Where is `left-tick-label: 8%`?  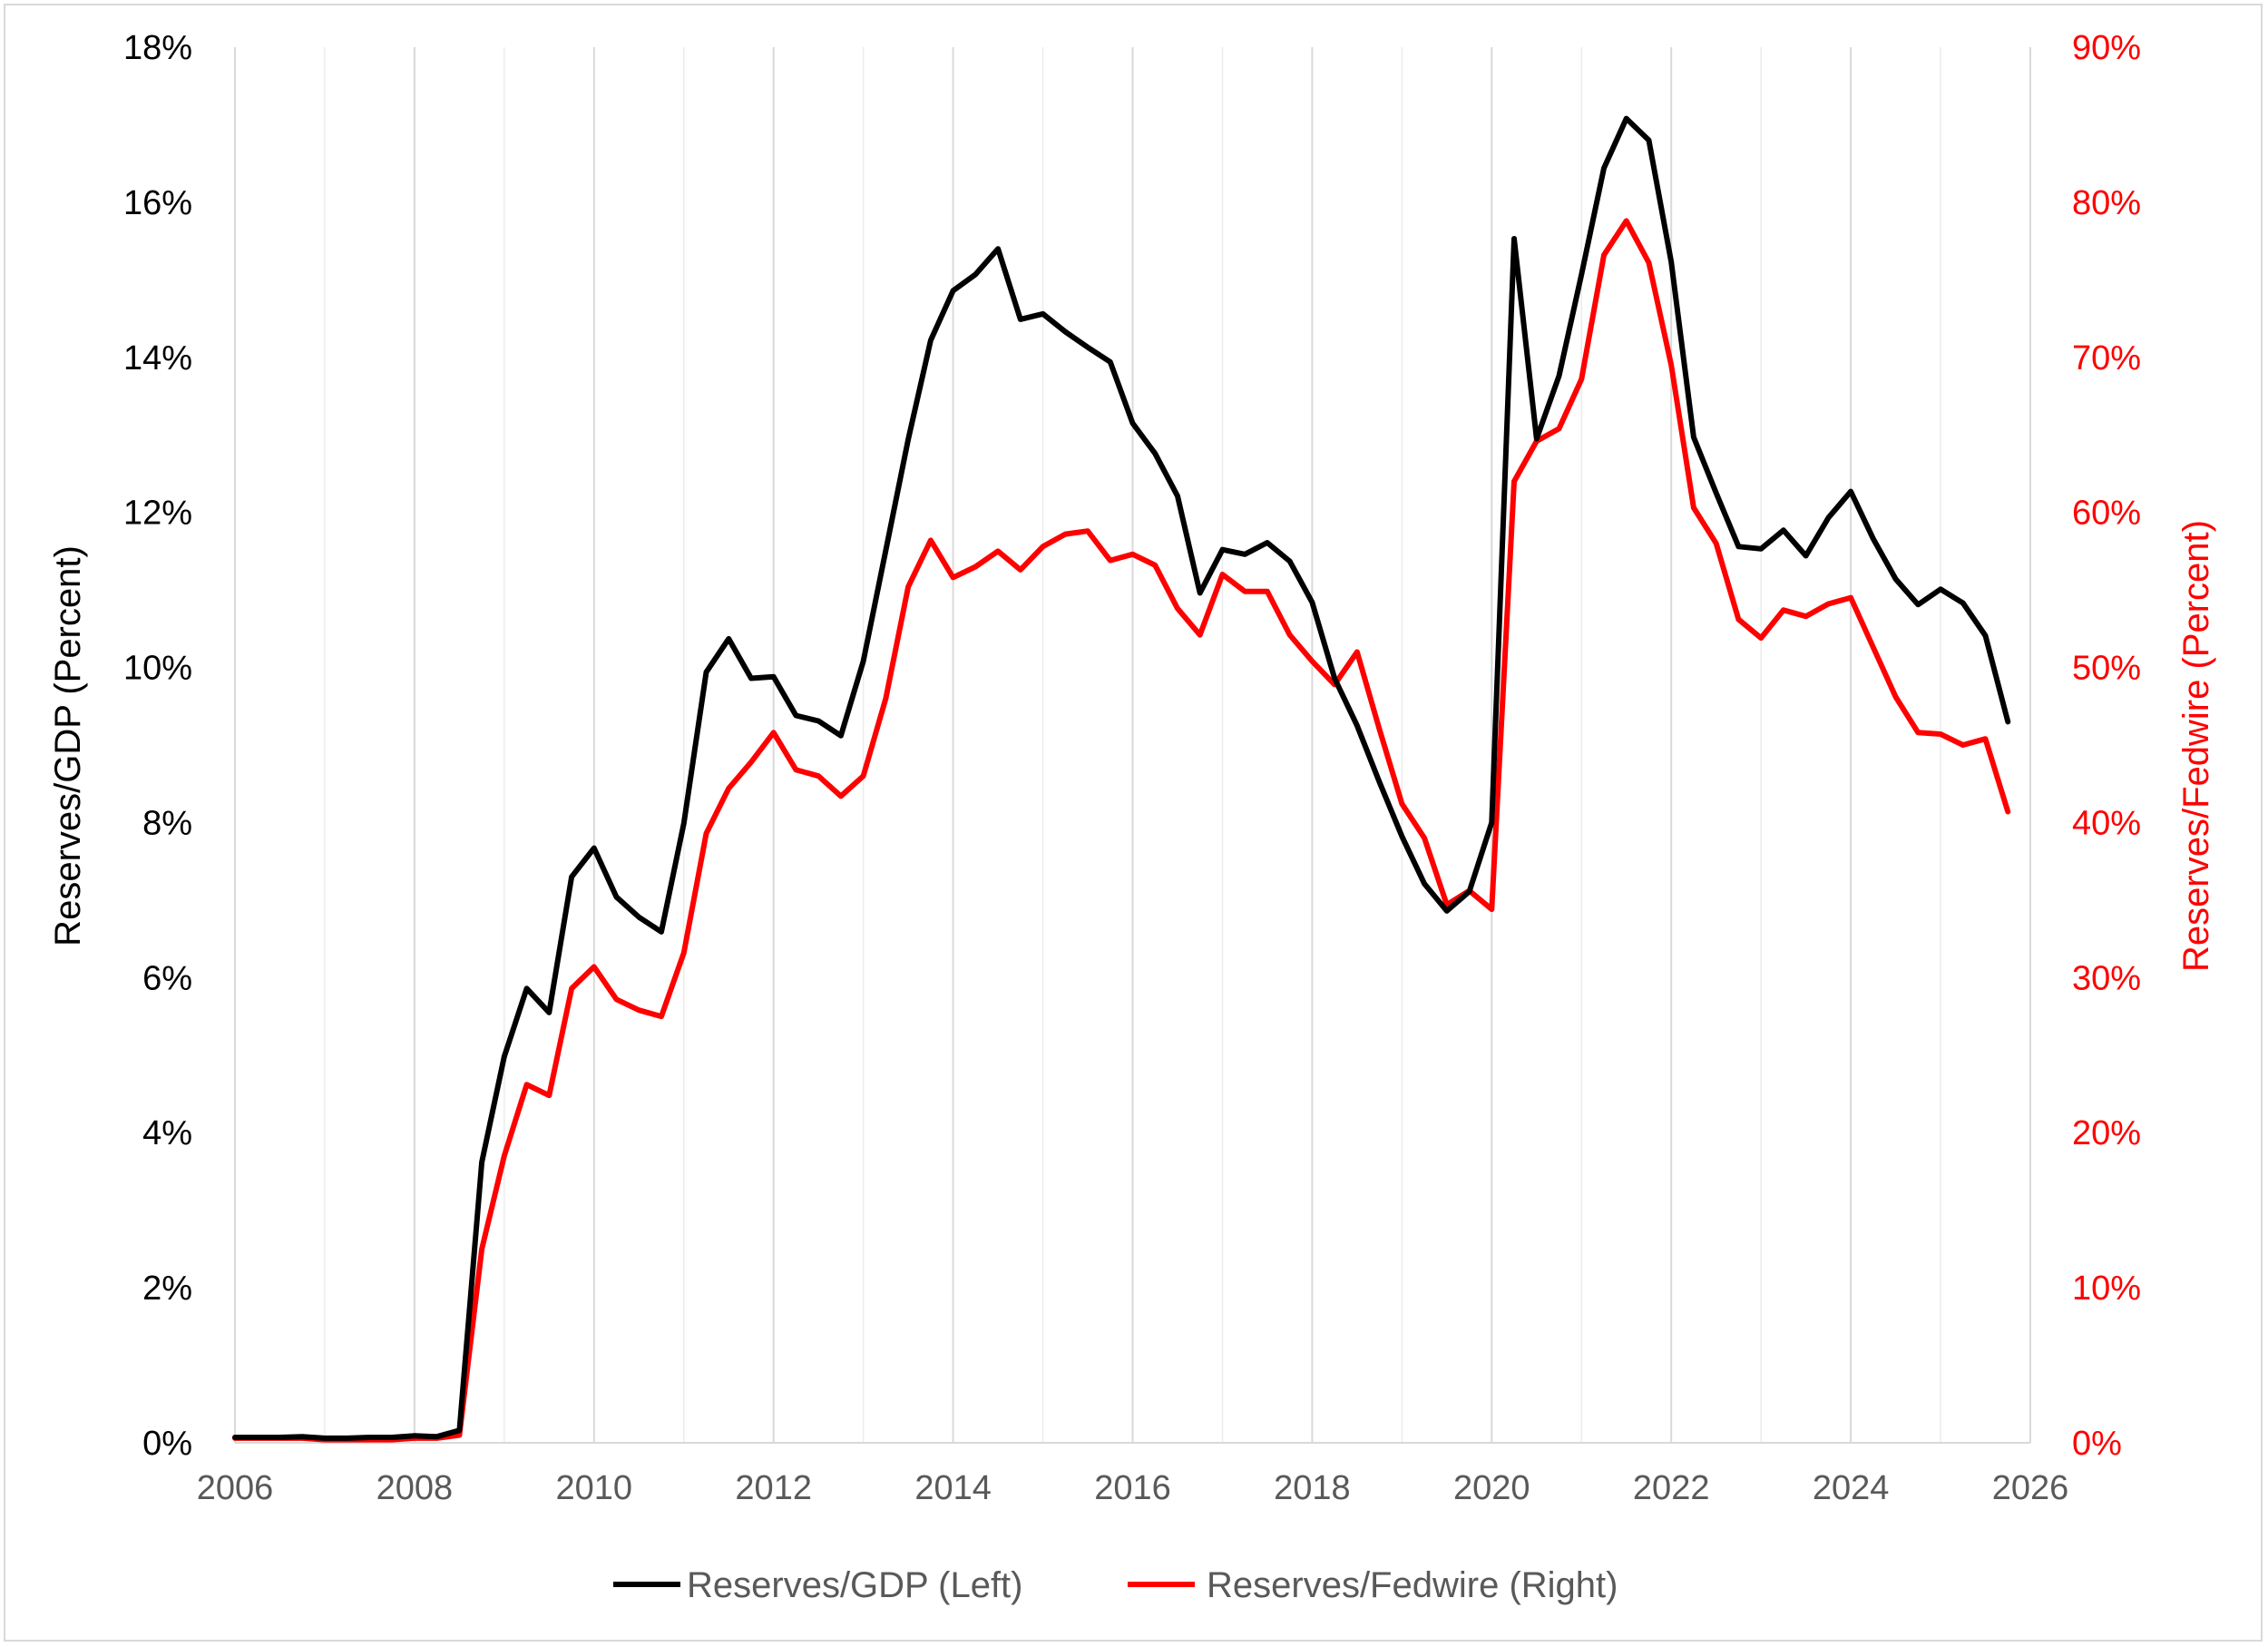
left-tick-label: 8% is located at coordinates (167, 823).